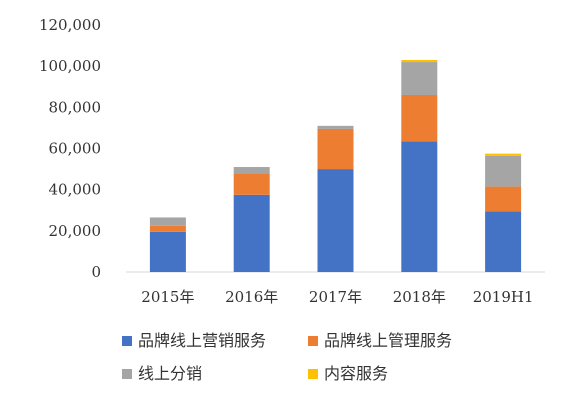  I want to click on y-tick-label: 20,000, so click(75, 231).